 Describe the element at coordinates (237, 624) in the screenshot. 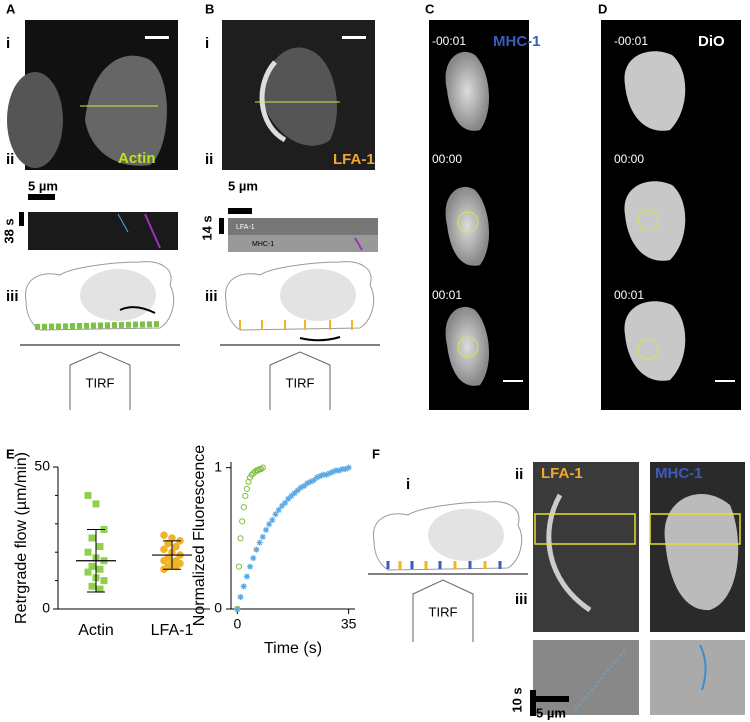

I see `x-tick-label: 0` at that location.